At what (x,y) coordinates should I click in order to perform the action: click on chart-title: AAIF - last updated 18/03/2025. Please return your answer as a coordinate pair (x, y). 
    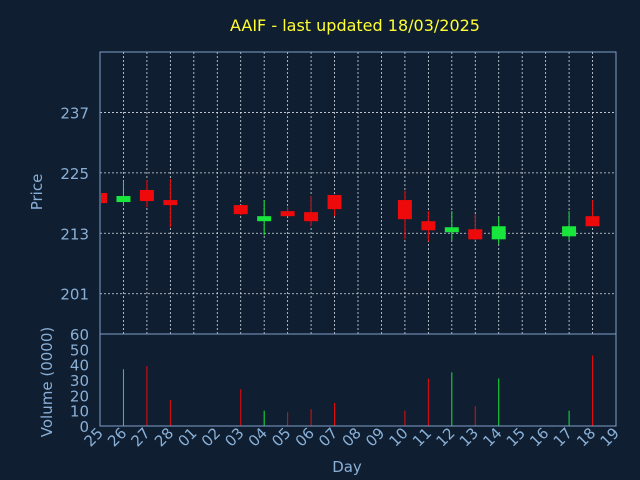
    Looking at the image, I should click on (355, 25).